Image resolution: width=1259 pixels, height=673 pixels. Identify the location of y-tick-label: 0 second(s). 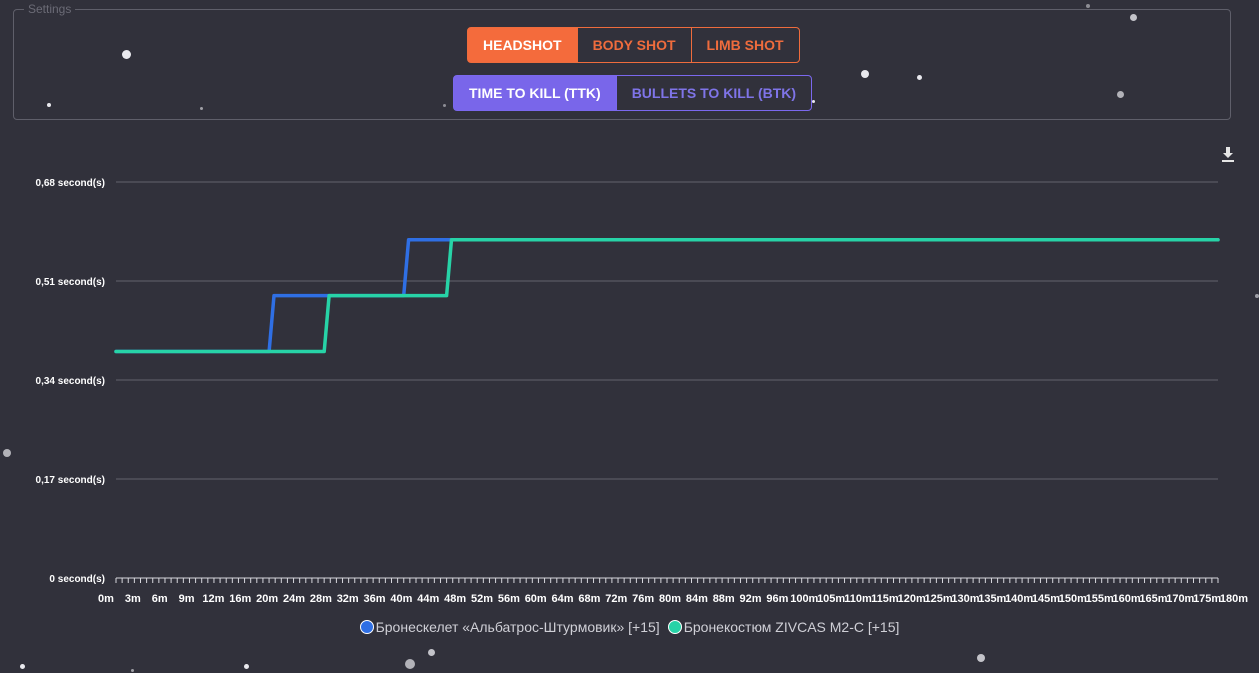
(77, 579).